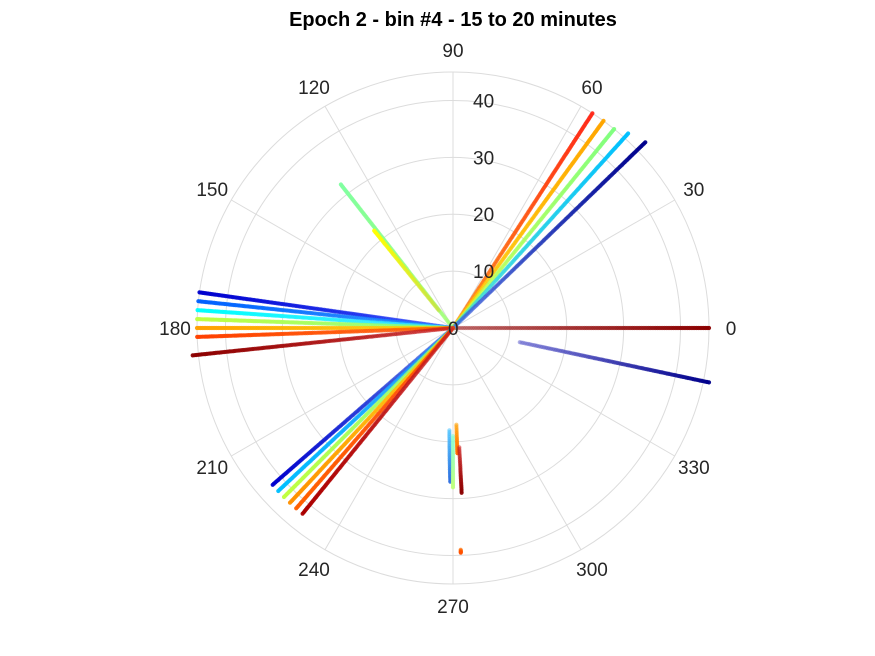 Image resolution: width=875 pixels, height=656 pixels. Describe the element at coordinates (314, 570) in the screenshot. I see `angle-tick-label: 240` at that location.